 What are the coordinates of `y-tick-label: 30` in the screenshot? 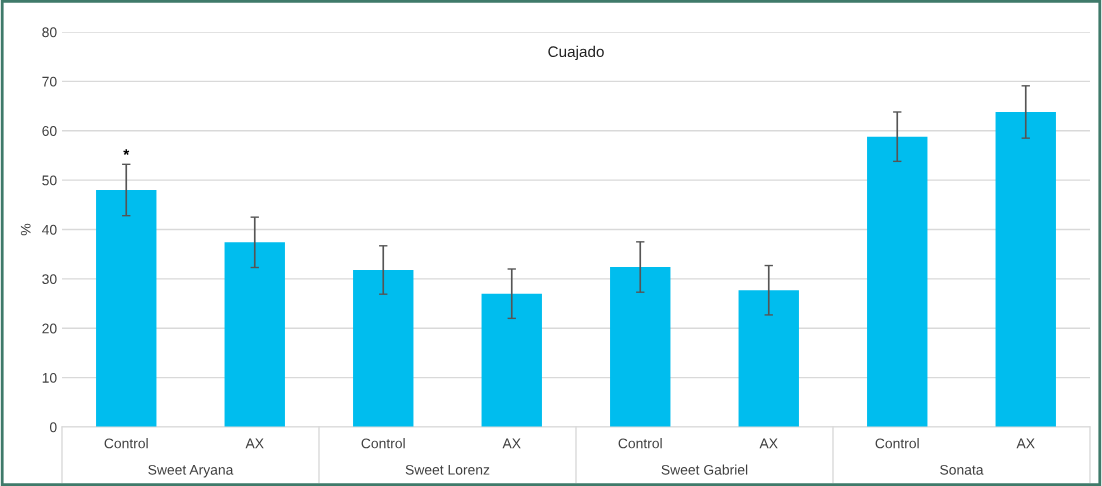 It's located at (49, 279).